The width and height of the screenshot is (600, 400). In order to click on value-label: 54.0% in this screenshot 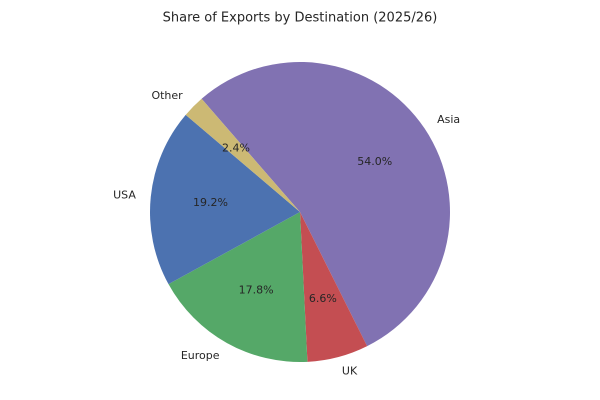, I will do `click(374, 161)`.